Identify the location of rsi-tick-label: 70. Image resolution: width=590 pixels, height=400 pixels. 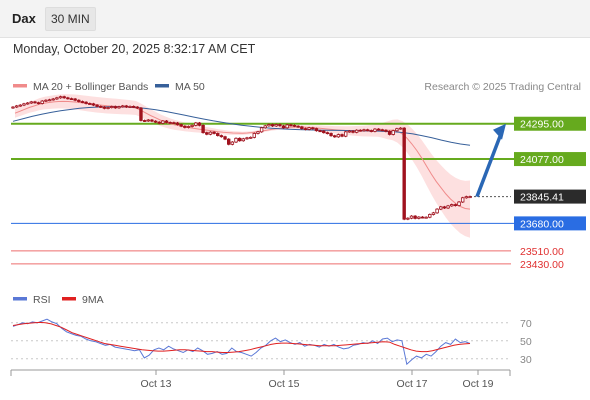
(526, 324).